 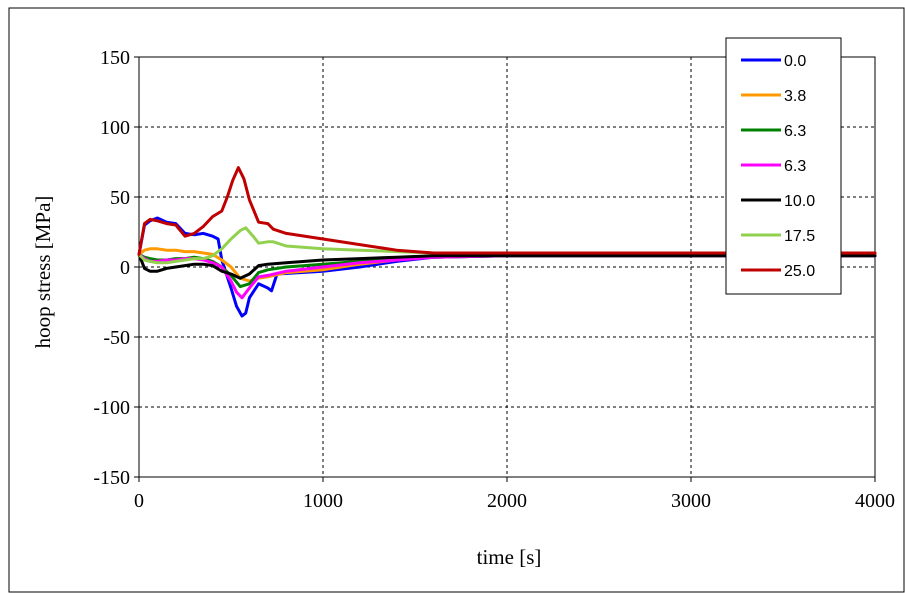 What do you see at coordinates (795, 131) in the screenshot?
I see `legend-label-2: 6.3` at bounding box center [795, 131].